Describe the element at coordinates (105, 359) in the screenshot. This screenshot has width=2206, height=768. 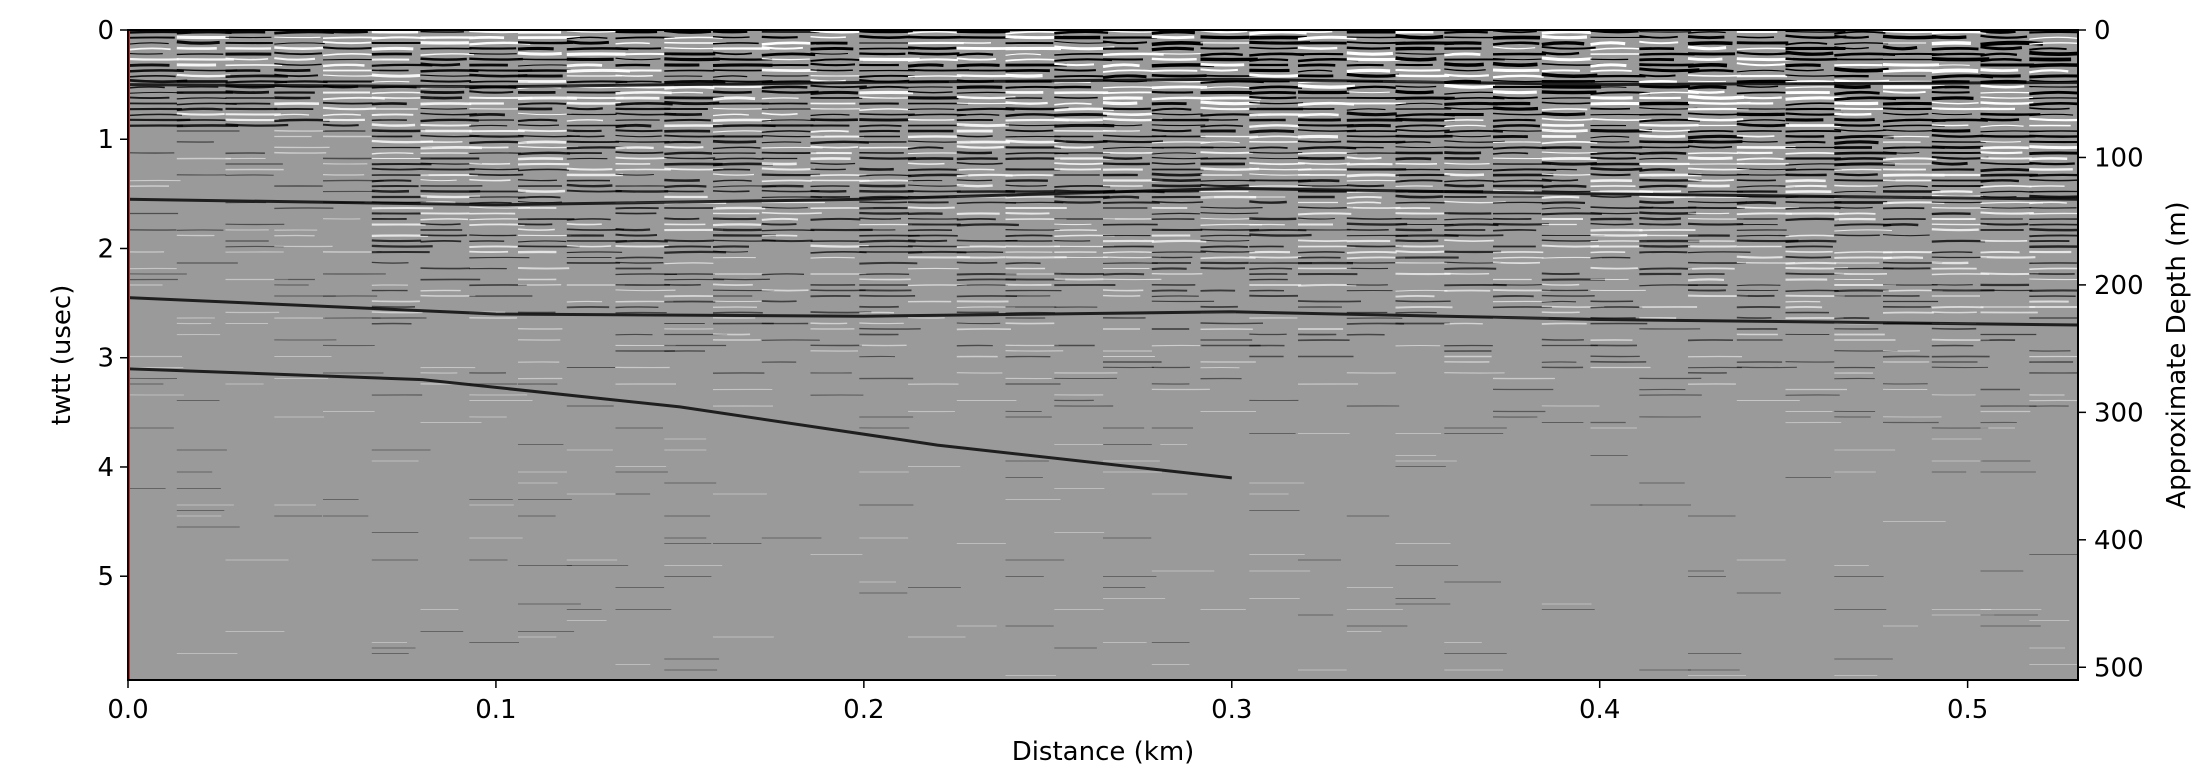
I see `y-tick-label: 3` at that location.